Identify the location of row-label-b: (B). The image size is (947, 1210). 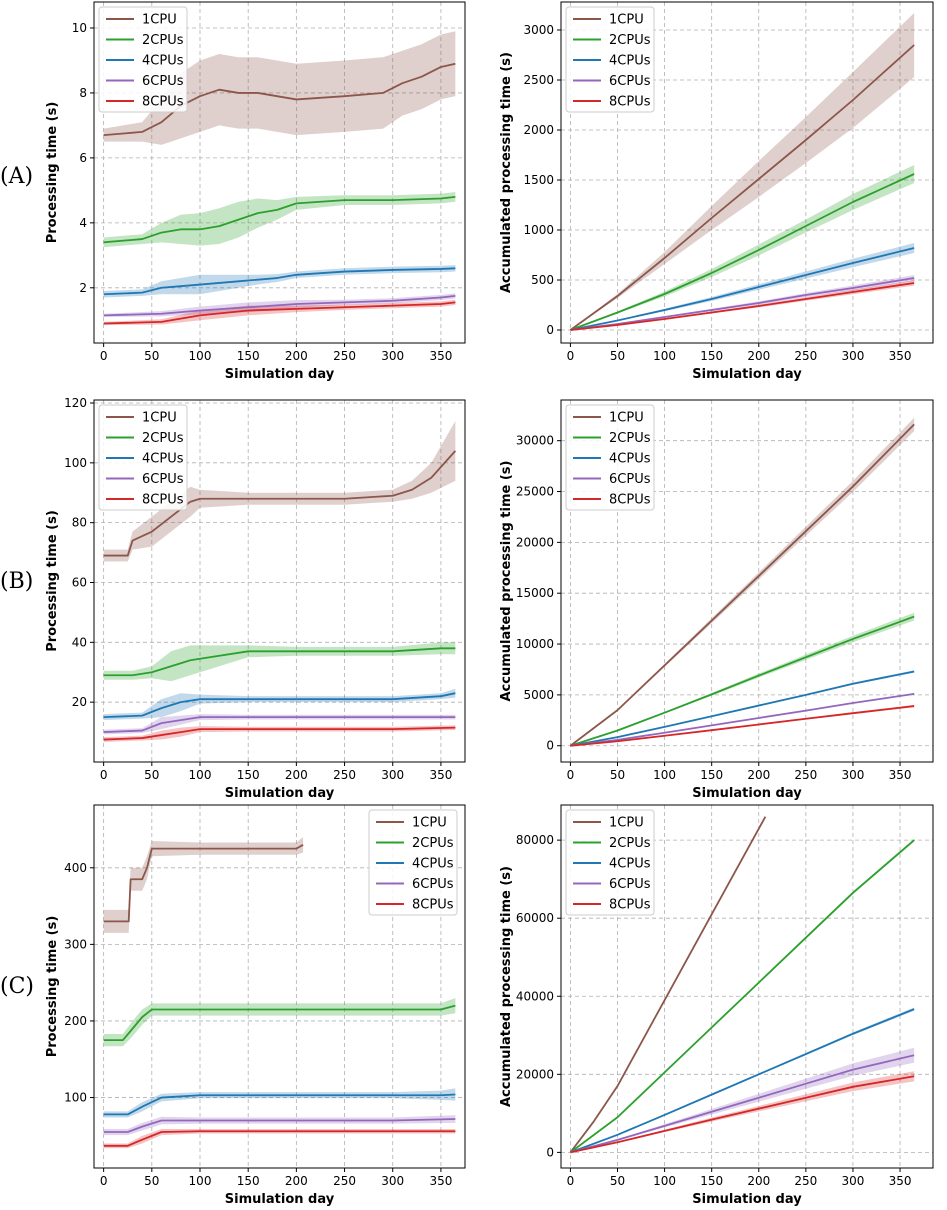
(16, 581).